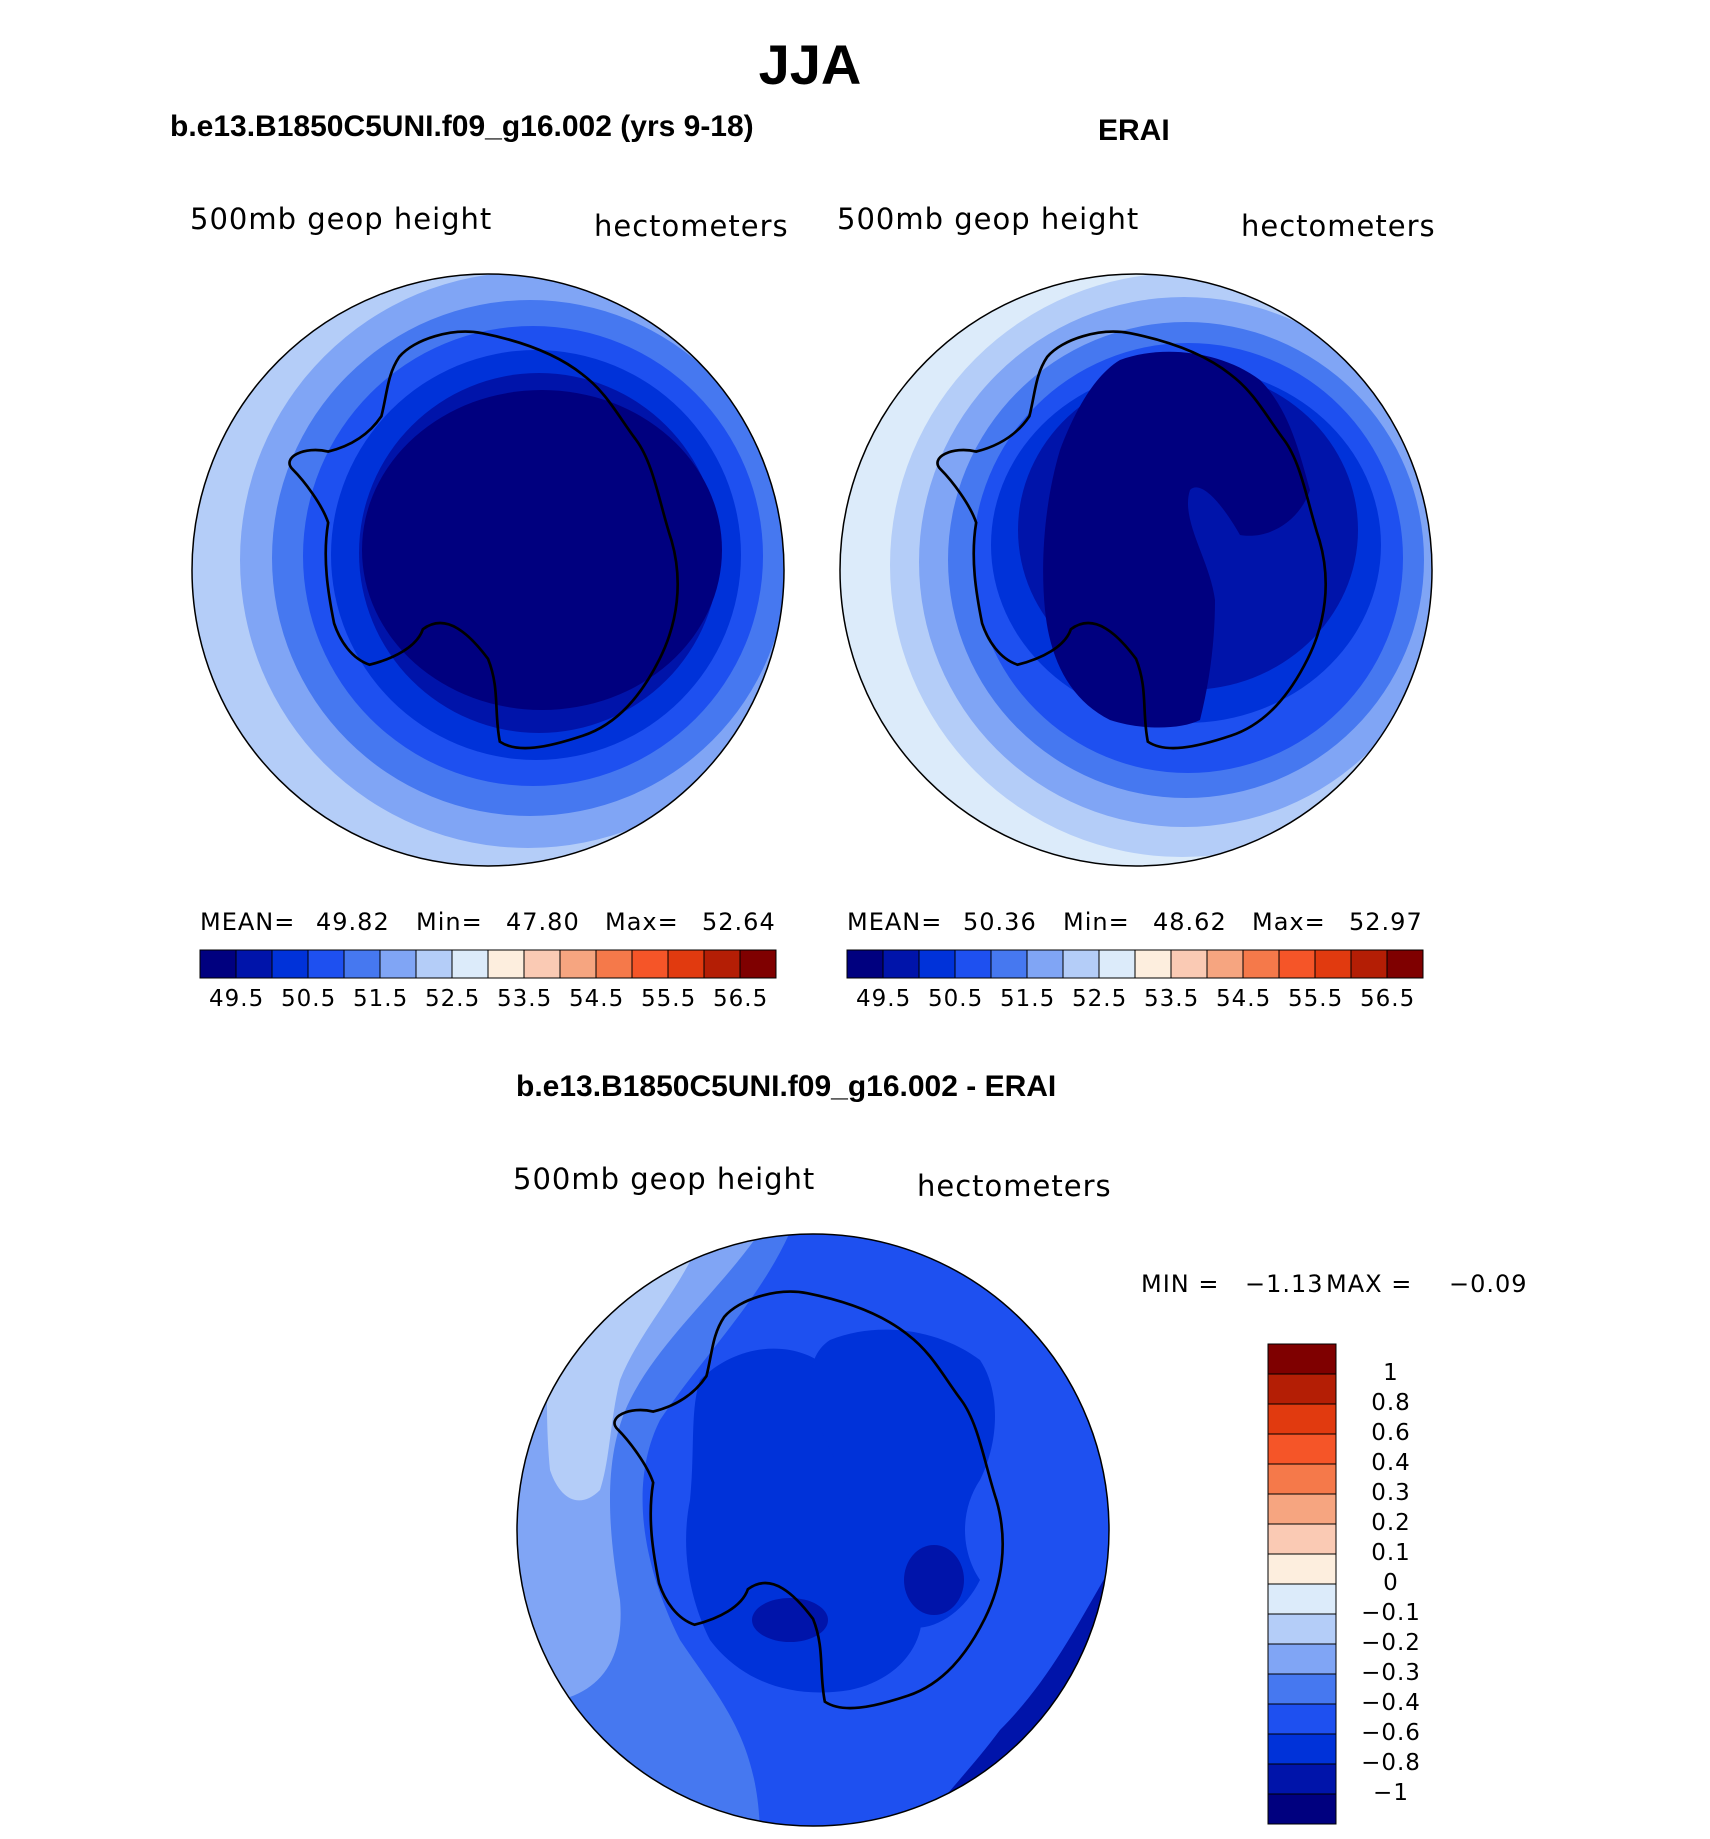  Describe the element at coordinates (1369, 1284) in the screenshot. I see `diff-max-label: MAX =` at that location.